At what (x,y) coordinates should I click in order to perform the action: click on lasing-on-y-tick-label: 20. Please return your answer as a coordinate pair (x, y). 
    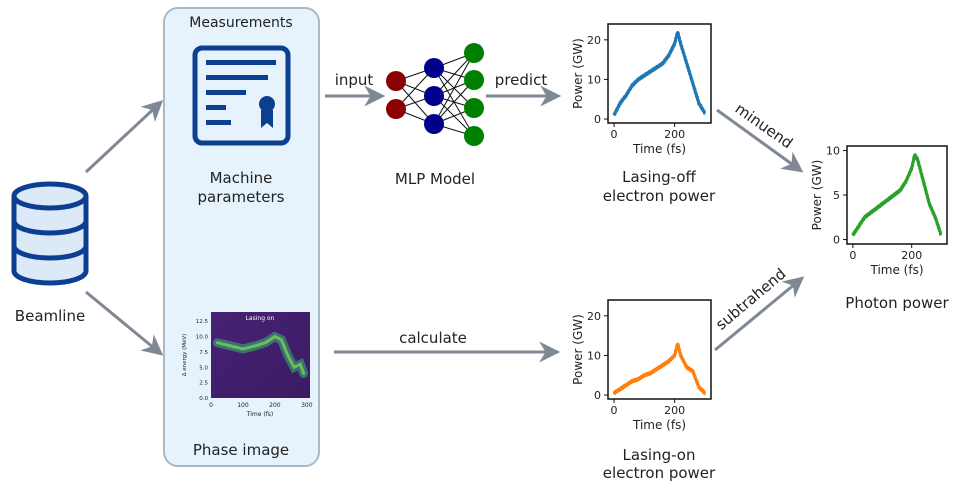
    Looking at the image, I should click on (594, 316).